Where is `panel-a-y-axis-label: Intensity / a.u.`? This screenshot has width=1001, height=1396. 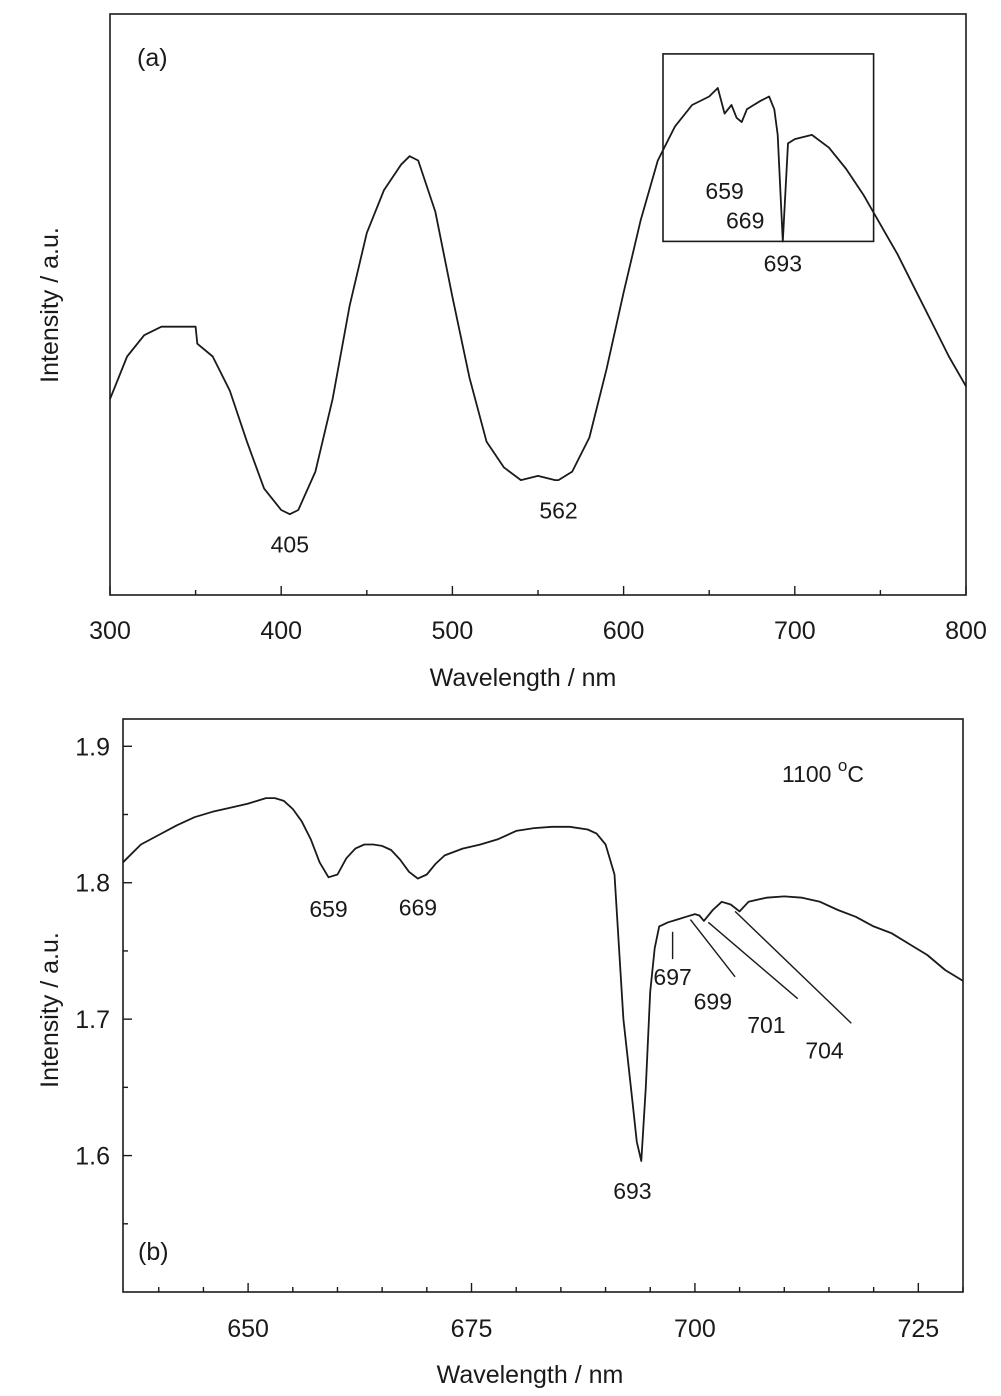 panel-a-y-axis-label: Intensity / a.u. is located at coordinates (50, 305).